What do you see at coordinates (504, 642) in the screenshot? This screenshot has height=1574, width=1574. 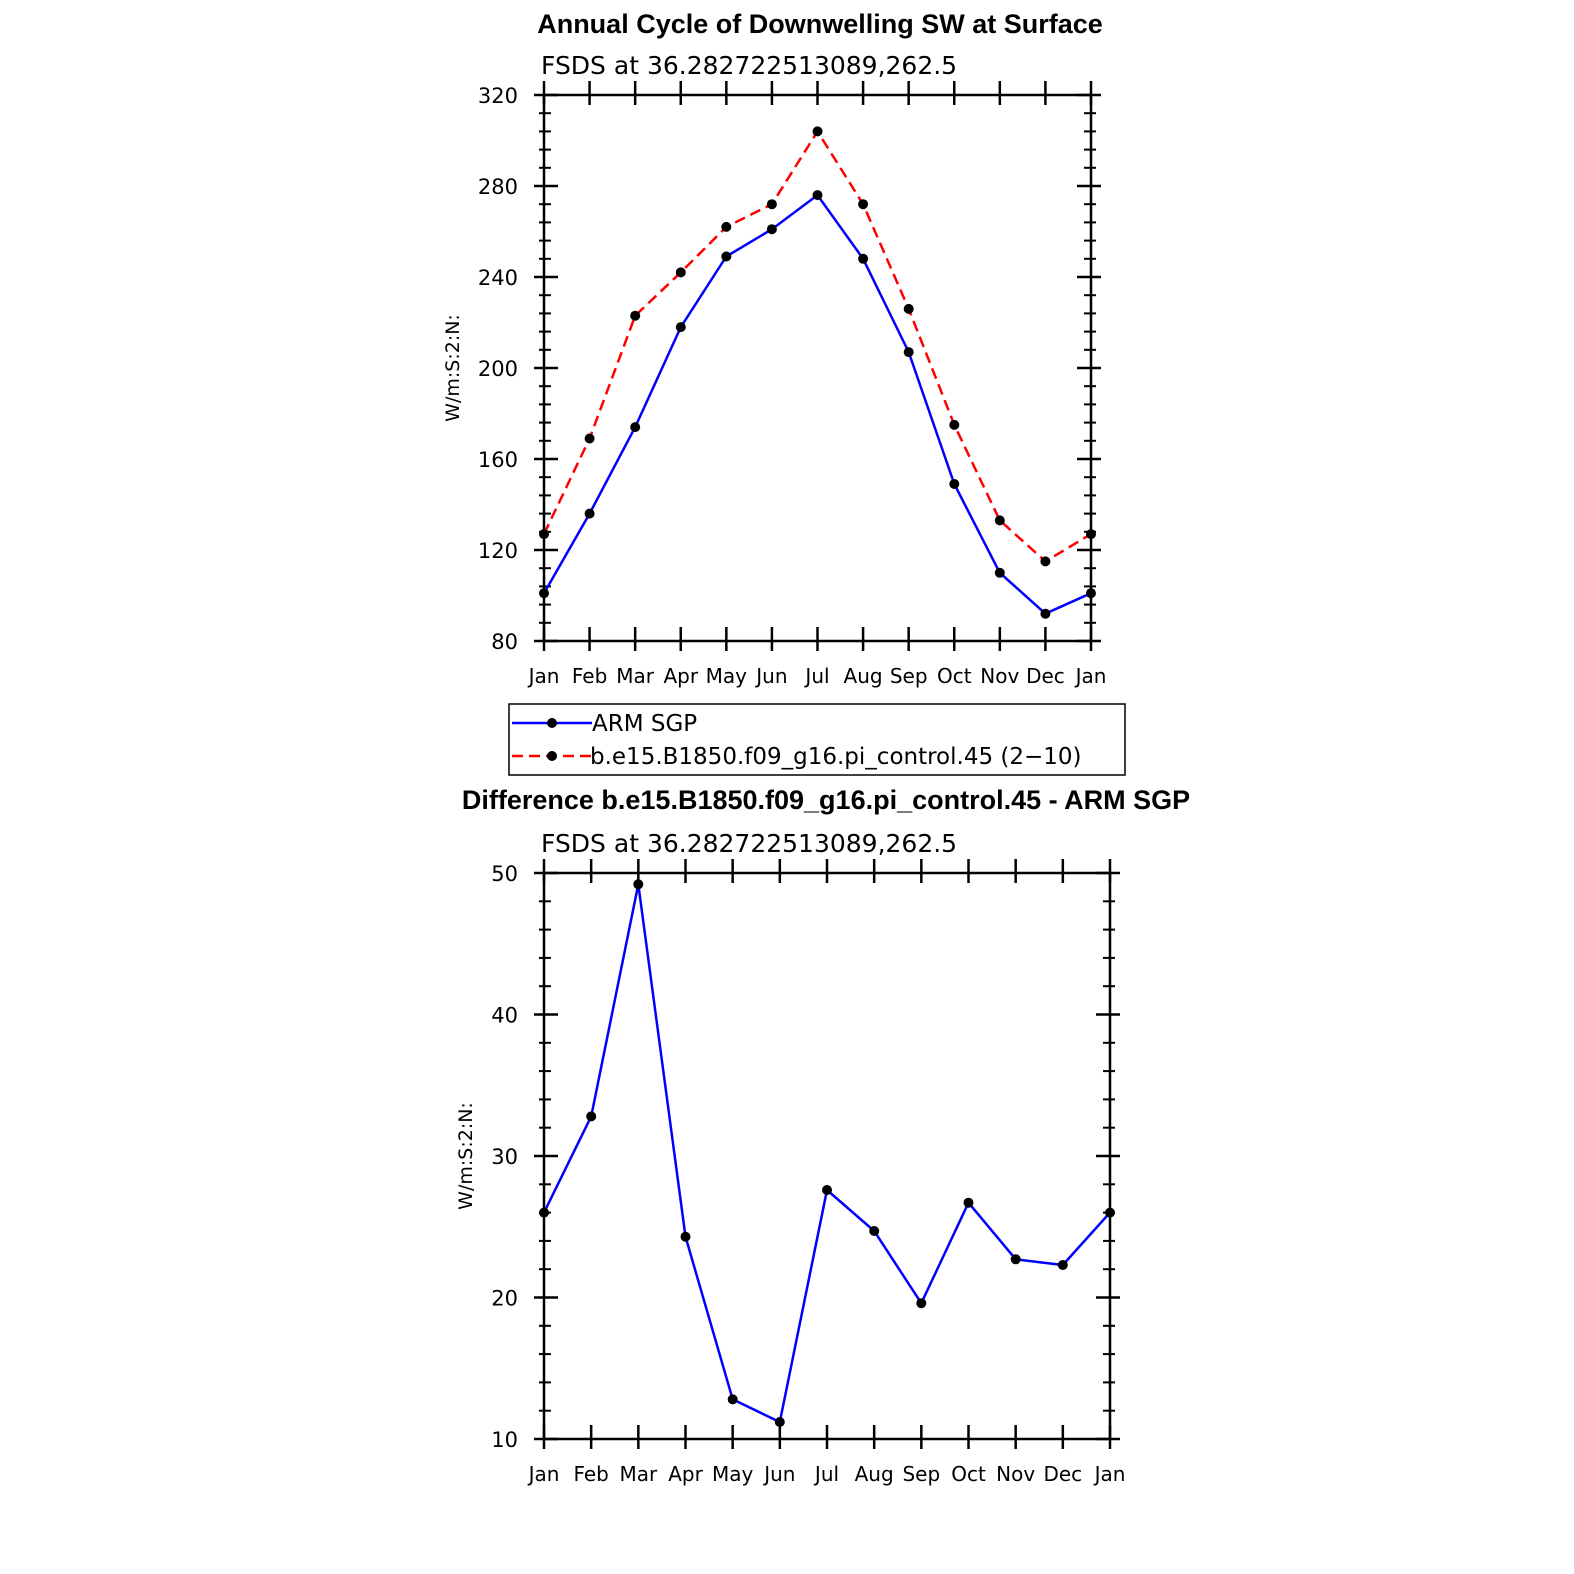 I see `chart1-ytick-label: 80` at bounding box center [504, 642].